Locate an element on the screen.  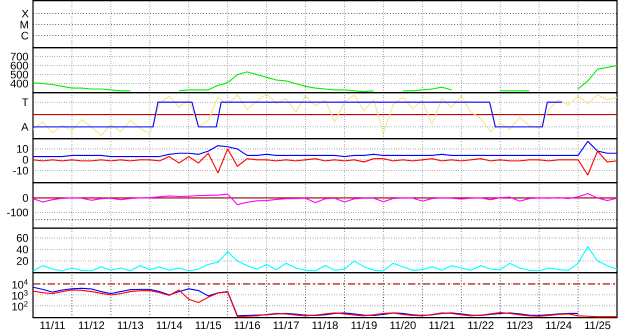
y-tick-label: 10$^{3}$ is located at coordinates (20, 295).